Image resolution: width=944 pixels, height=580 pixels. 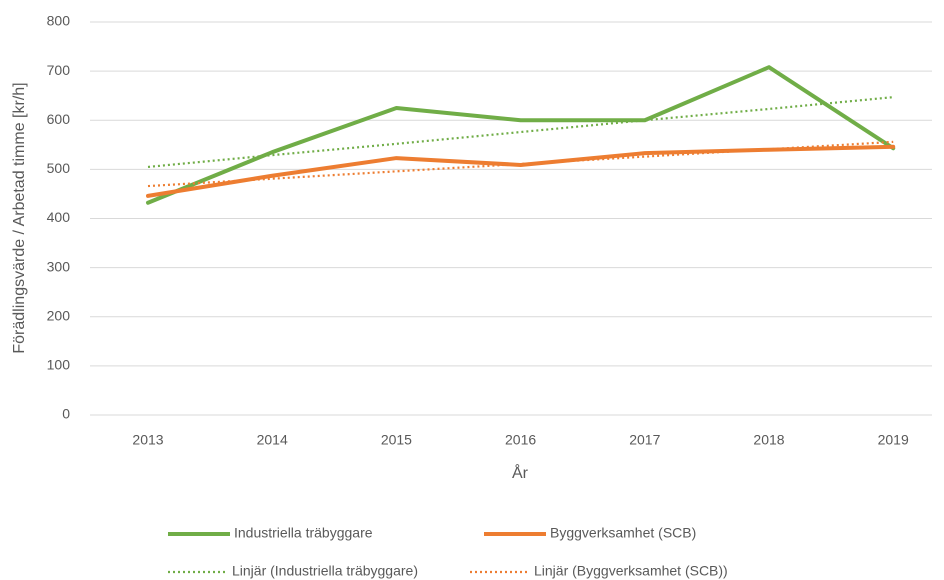 What do you see at coordinates (644, 440) in the screenshot?
I see `x-tick-label: 2017` at bounding box center [644, 440].